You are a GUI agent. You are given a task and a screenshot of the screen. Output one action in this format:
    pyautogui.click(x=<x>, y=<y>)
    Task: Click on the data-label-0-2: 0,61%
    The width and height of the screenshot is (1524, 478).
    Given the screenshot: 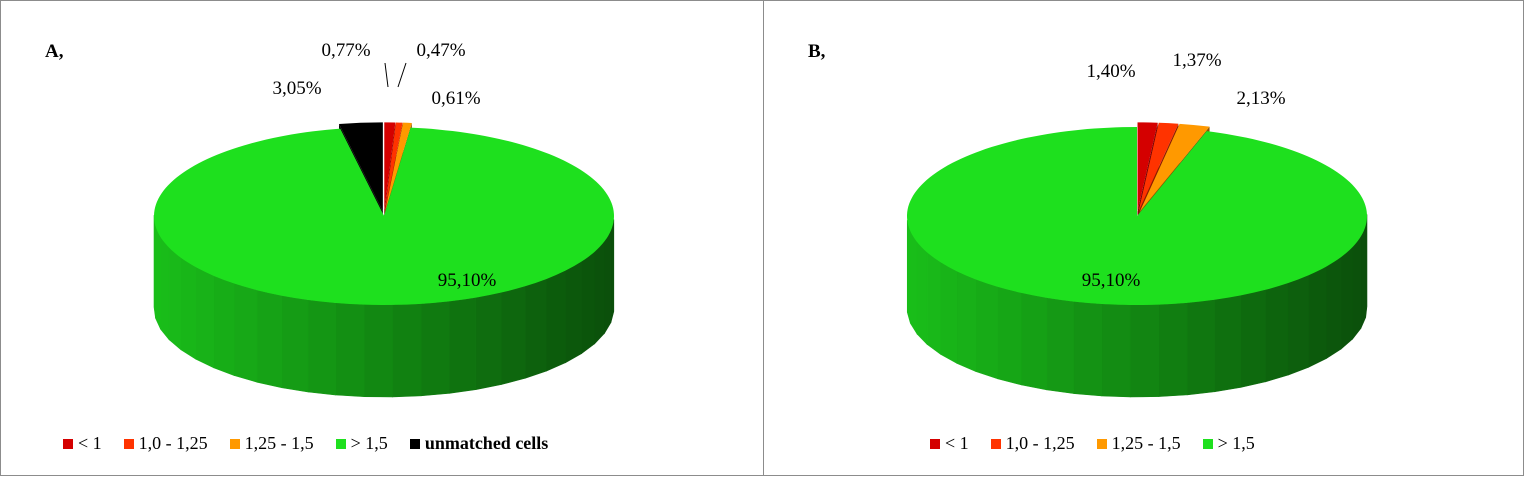 What is the action you would take?
    pyautogui.click(x=455, y=98)
    